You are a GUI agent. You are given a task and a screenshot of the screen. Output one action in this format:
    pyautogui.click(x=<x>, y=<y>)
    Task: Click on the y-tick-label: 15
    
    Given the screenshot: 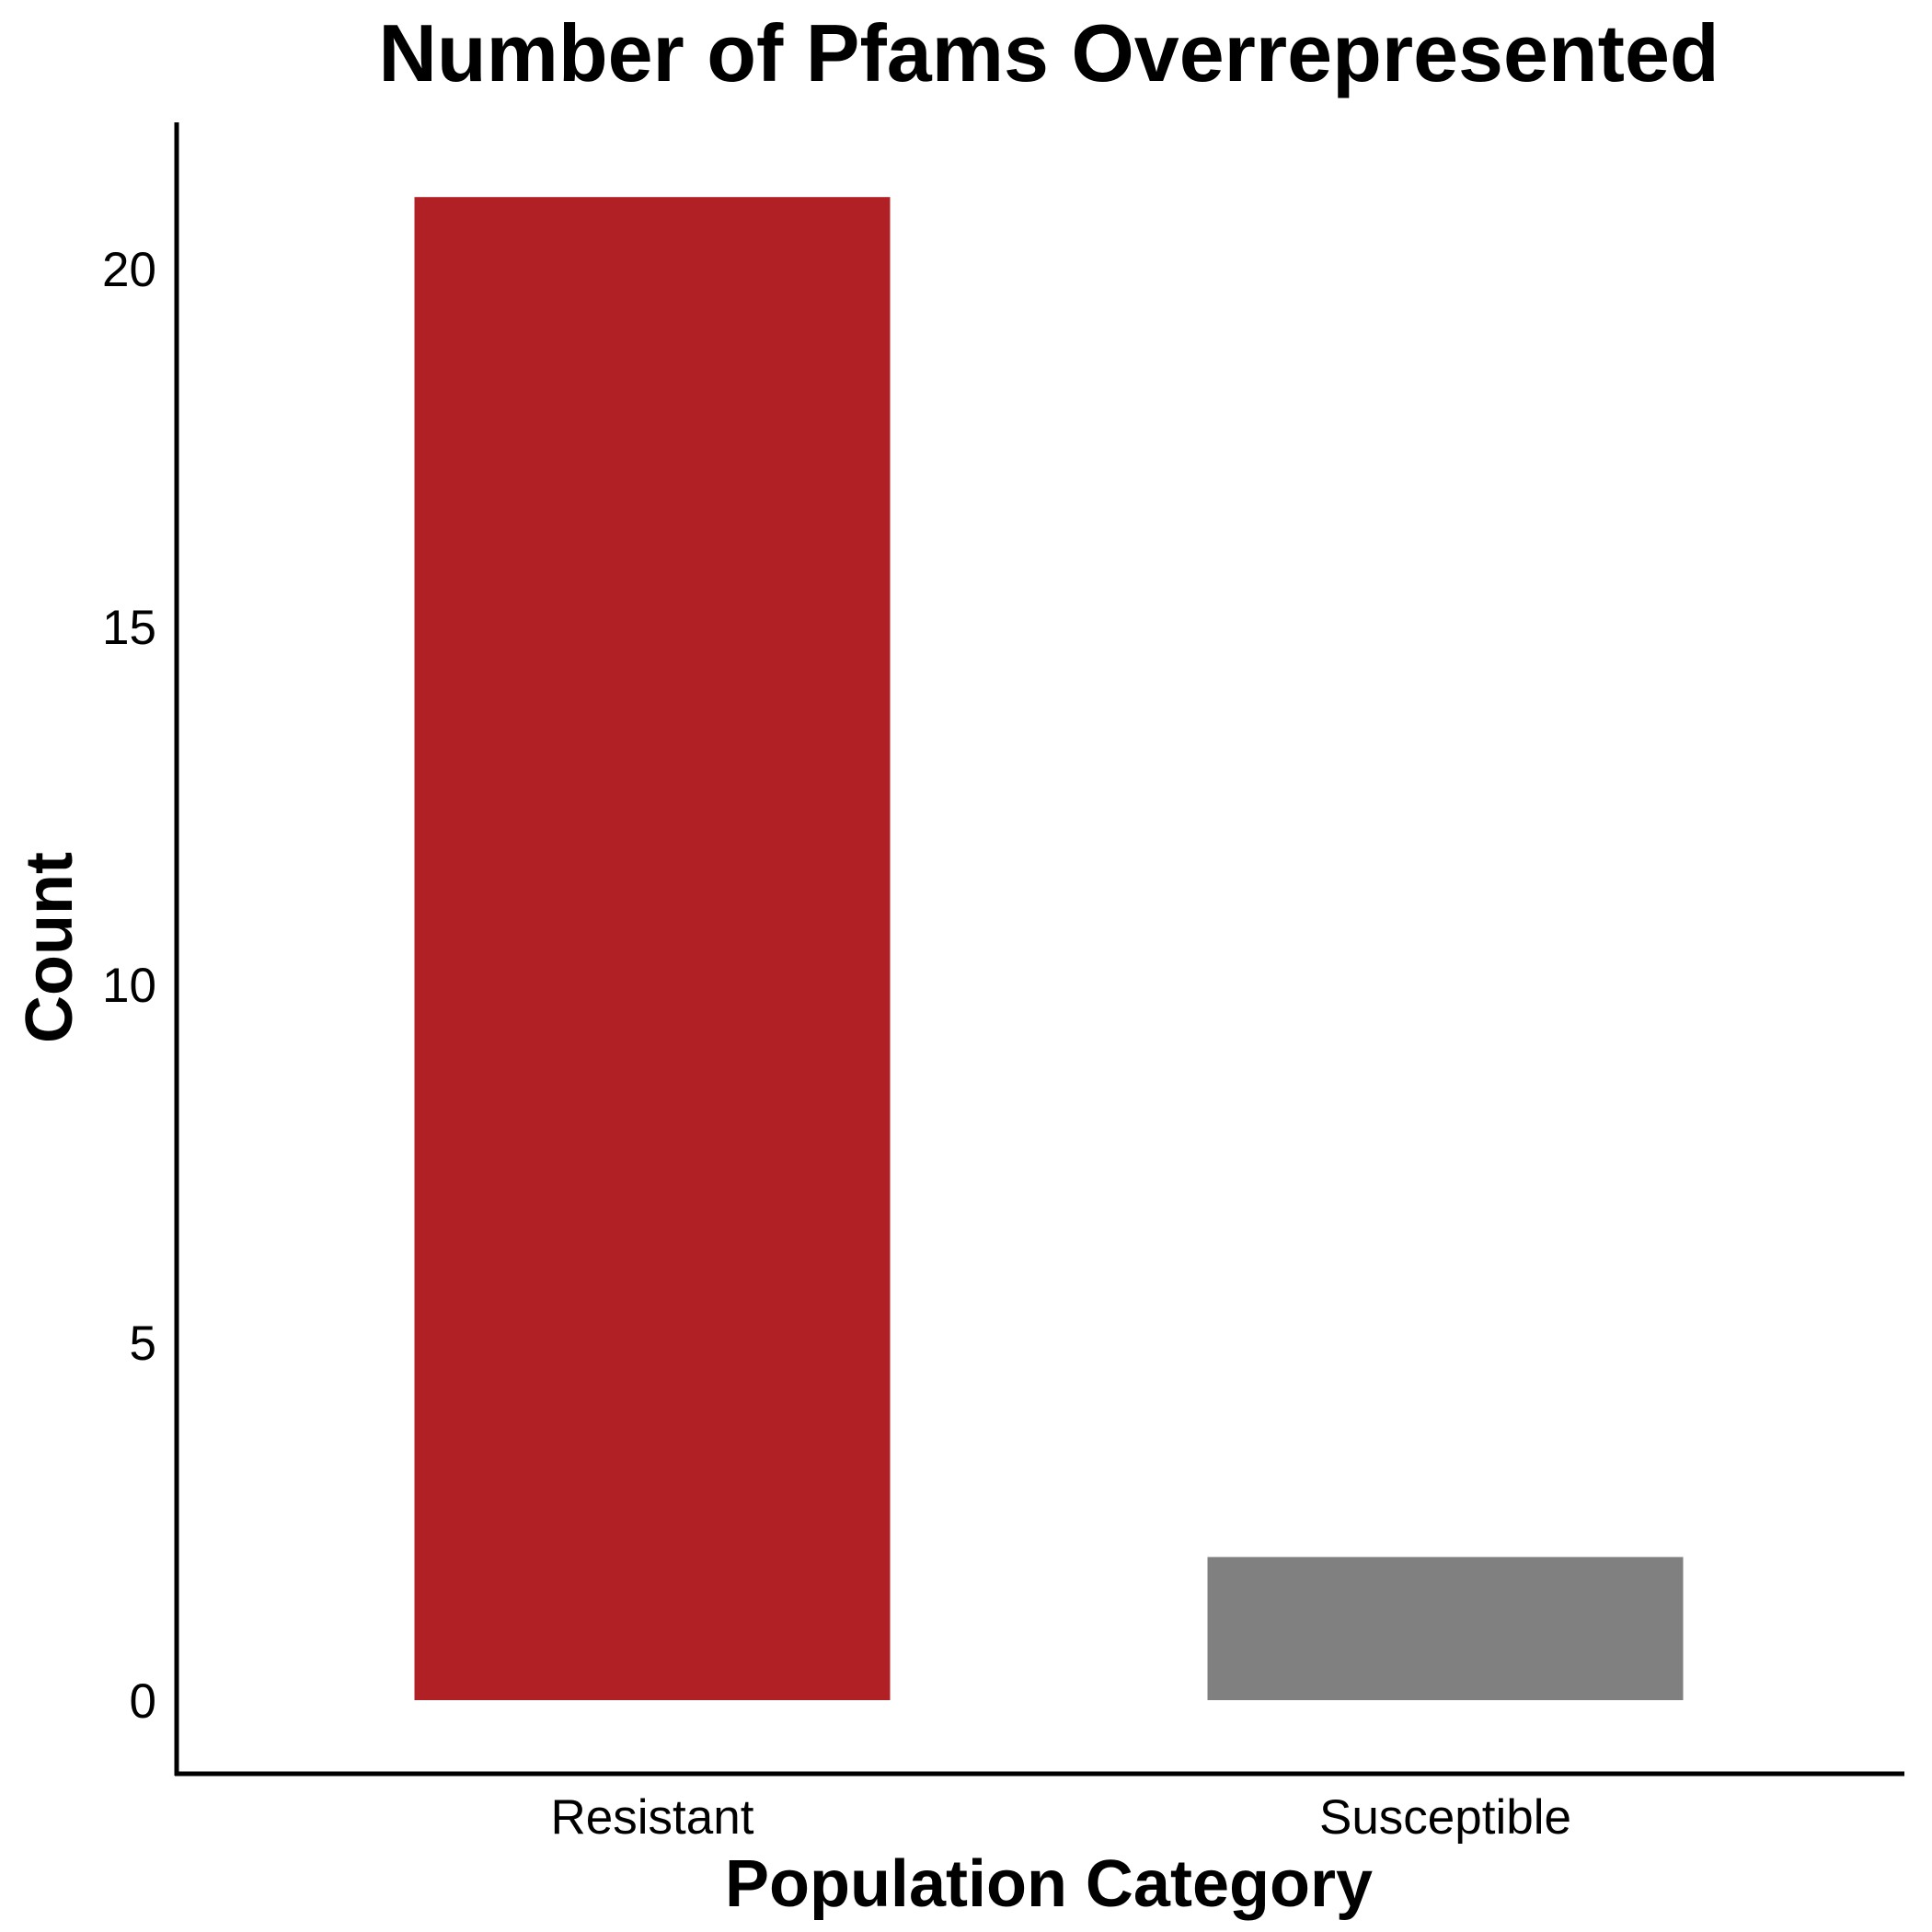 What is the action you would take?
    pyautogui.click(x=129, y=628)
    